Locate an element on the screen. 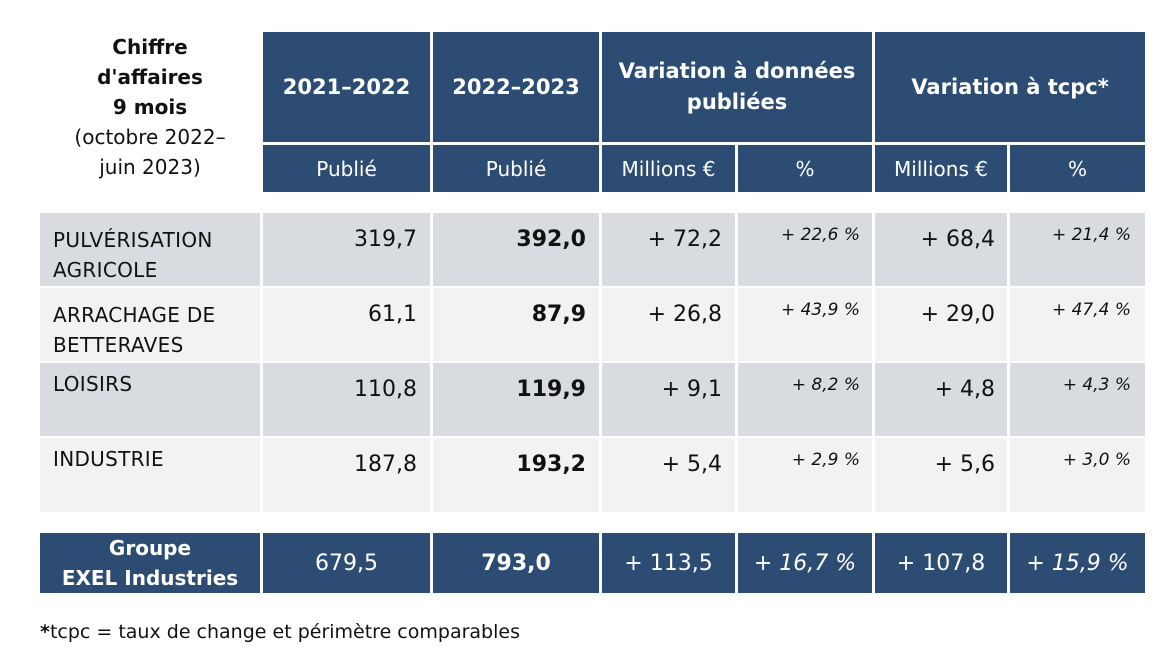 This screenshot has height=668, width=1160. cell-2021-arrachage: 61,1 is located at coordinates (346, 324).